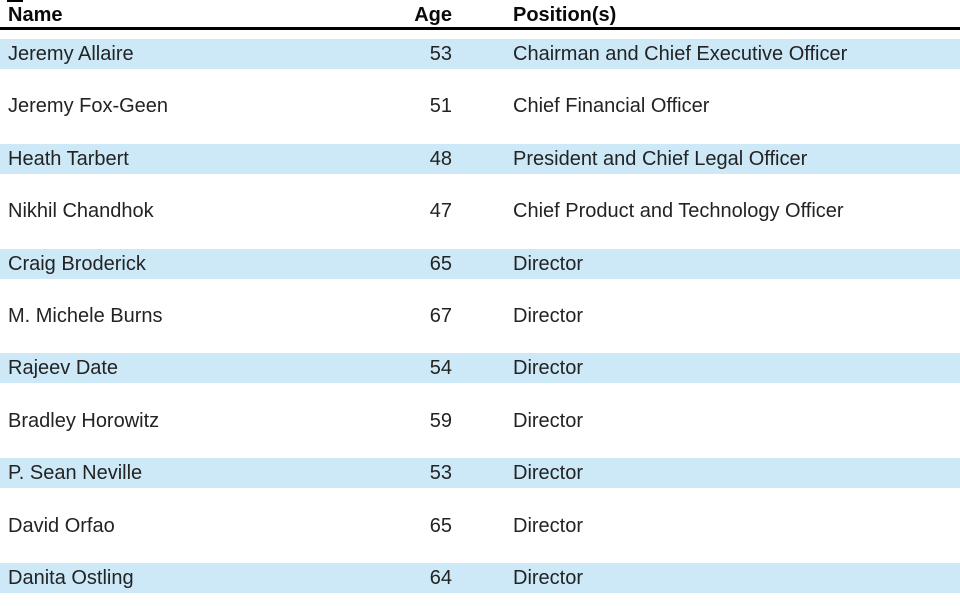 This screenshot has width=960, height=606. I want to click on age-cell: 67, so click(440, 315).